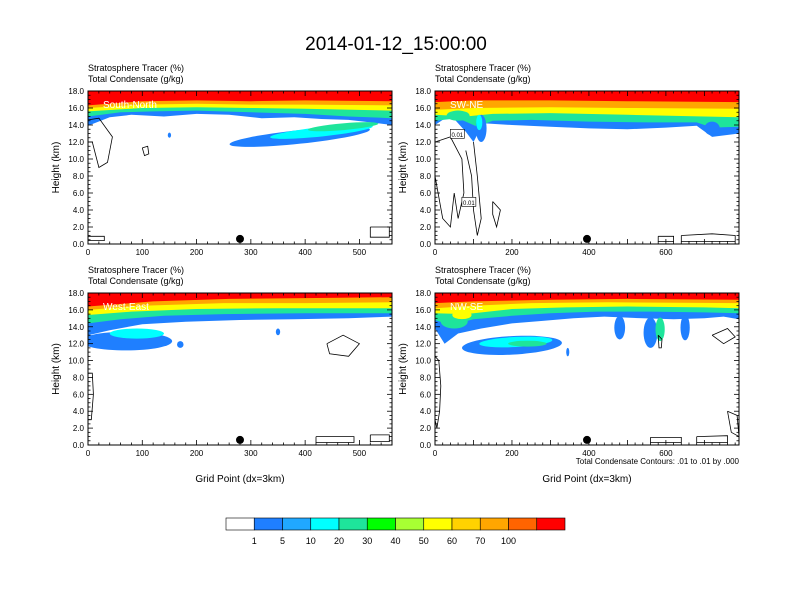 This screenshot has width=792, height=612. Describe the element at coordinates (76, 310) in the screenshot. I see `y-tick-label: 16.0` at that location.